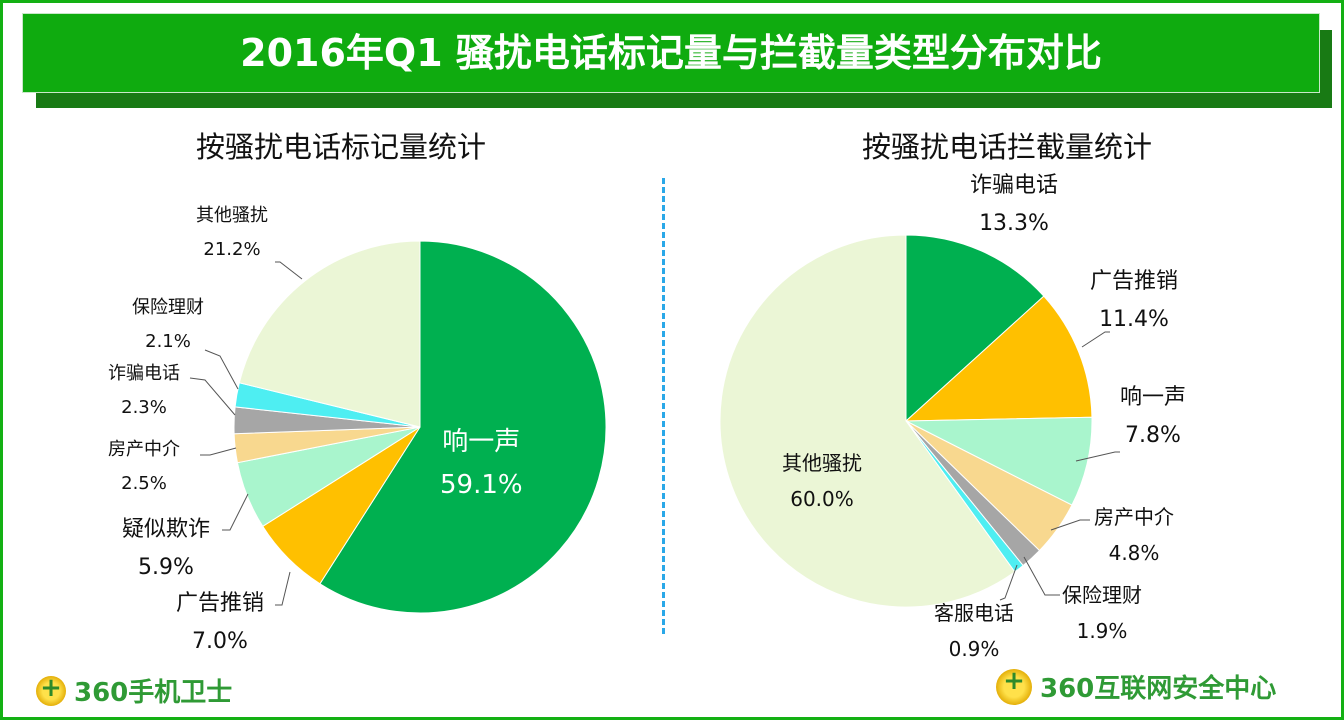  I want to click on left-label-yisiqizha: 疑似欺诈 5.9%, so click(166, 549).